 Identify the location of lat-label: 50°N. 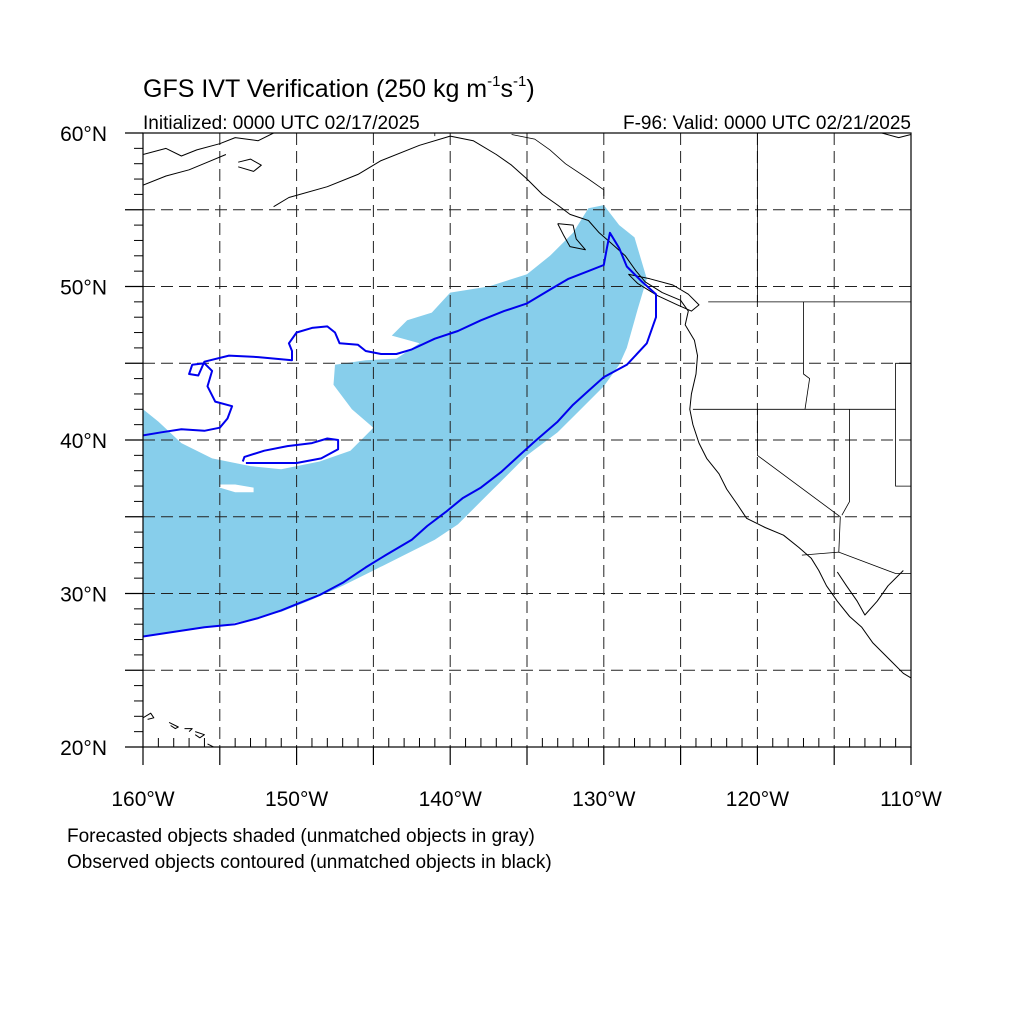
(83, 288).